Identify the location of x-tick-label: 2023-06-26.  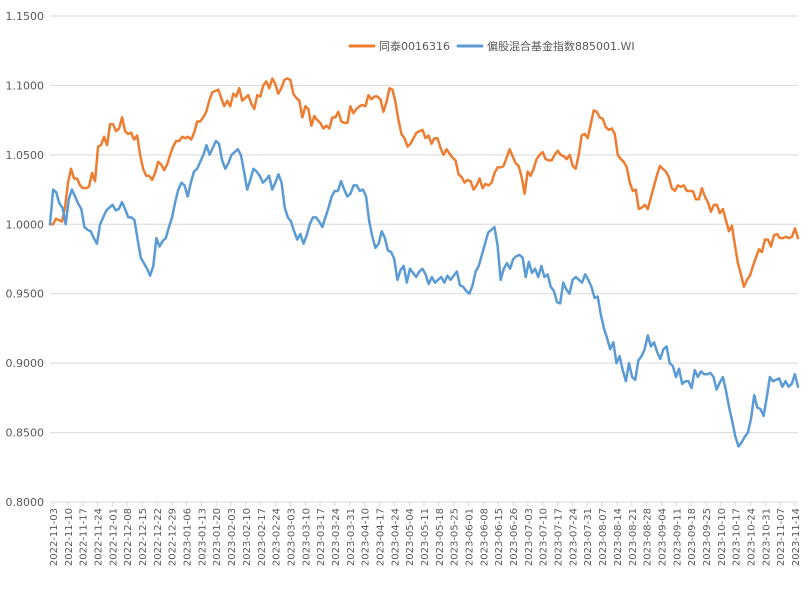
(514, 537).